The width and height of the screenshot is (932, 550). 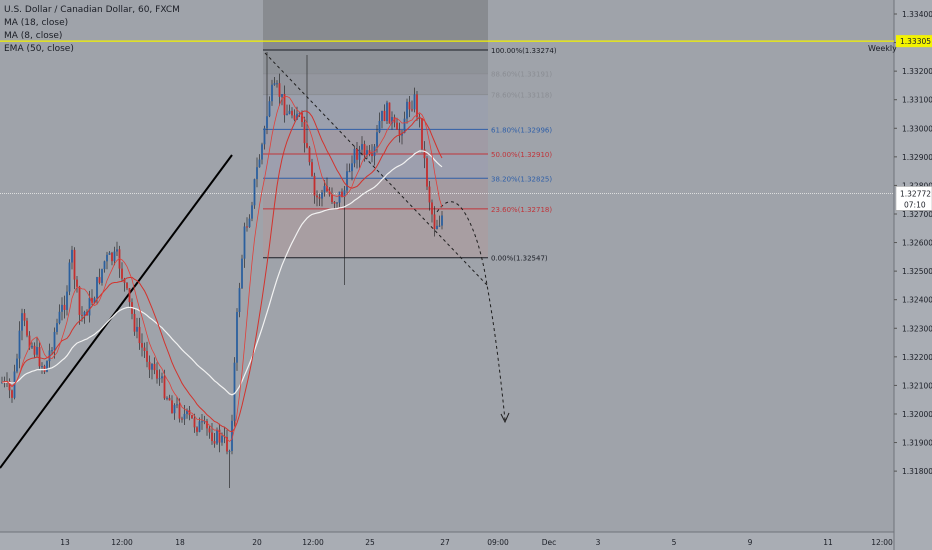 What do you see at coordinates (915, 204) in the screenshot?
I see `countdown-text: 07:10` at bounding box center [915, 204].